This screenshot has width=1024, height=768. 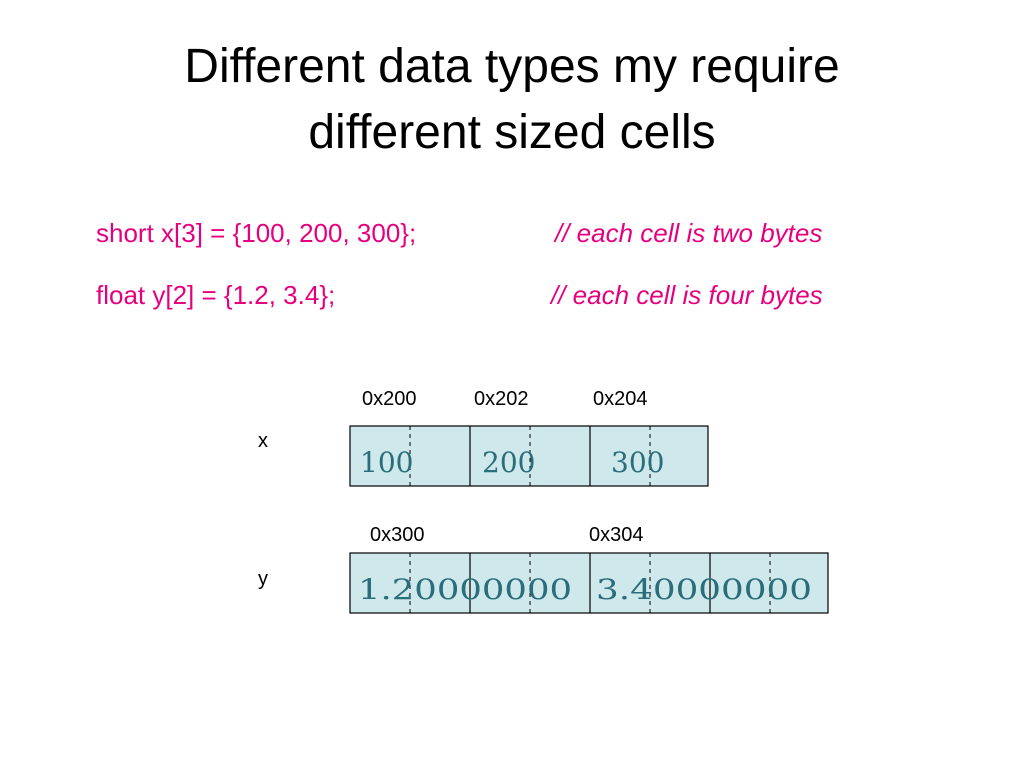 What do you see at coordinates (620, 399) in the screenshot?
I see `address: 0x204` at bounding box center [620, 399].